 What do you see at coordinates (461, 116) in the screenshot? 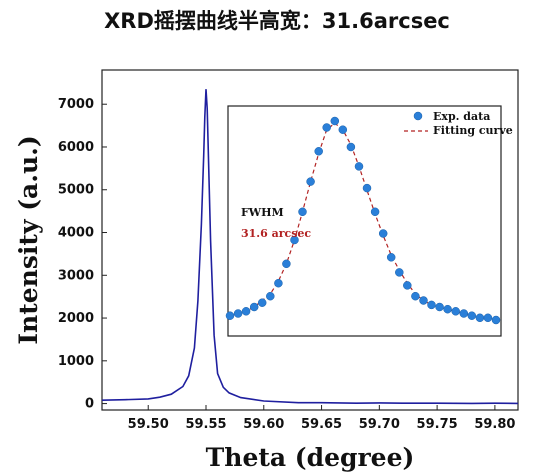
I see `legend-exp-label: Exp. data` at bounding box center [461, 116].